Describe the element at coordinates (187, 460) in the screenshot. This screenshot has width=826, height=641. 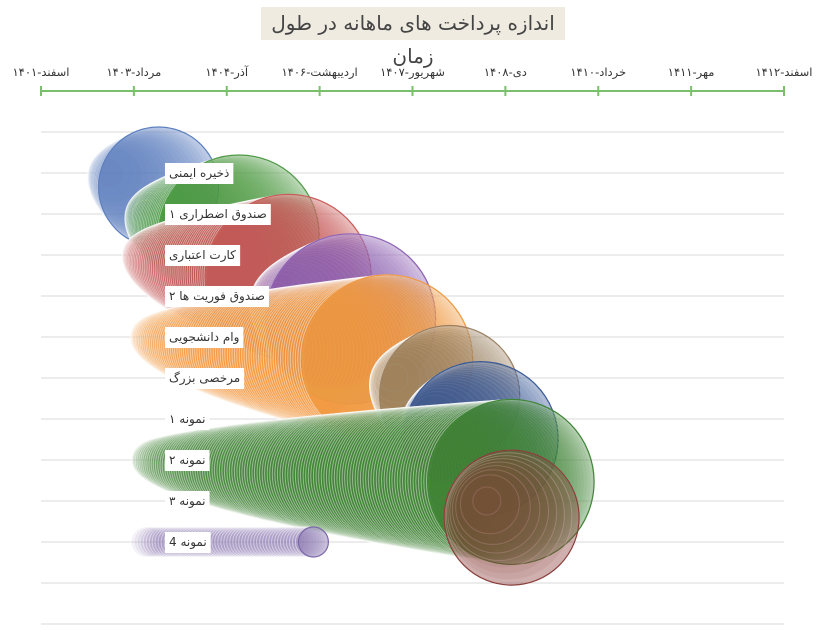
I see `row-label-group: نمونه ۲` at that location.